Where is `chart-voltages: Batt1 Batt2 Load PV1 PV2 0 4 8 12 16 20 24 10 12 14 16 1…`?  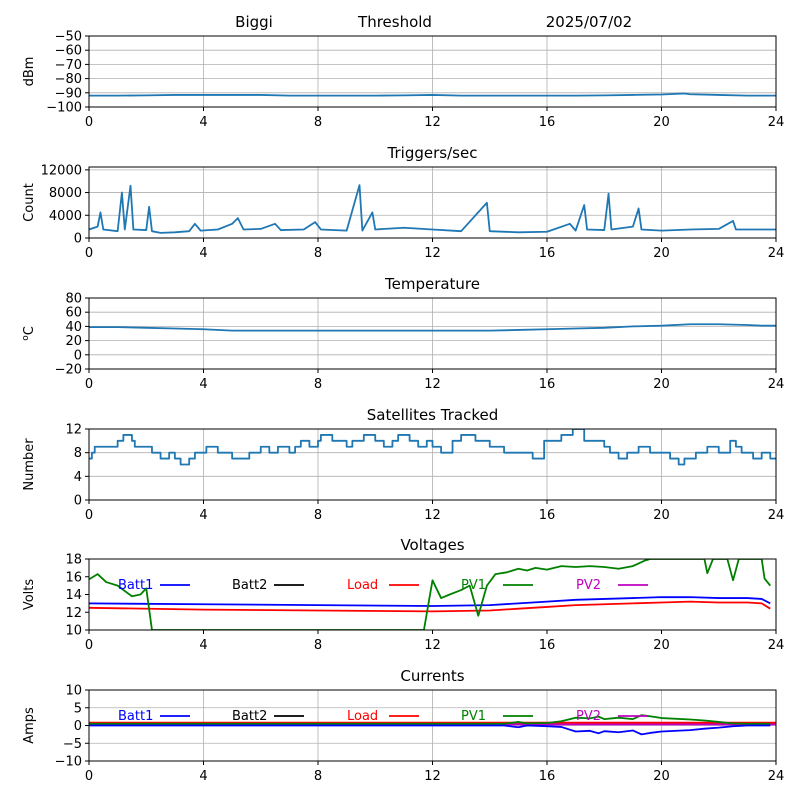 chart-voltages: Batt1 Batt2 Load PV1 PV2 0 4 8 12 16 20 24 10 12 14 16 1… is located at coordinates (403, 594).